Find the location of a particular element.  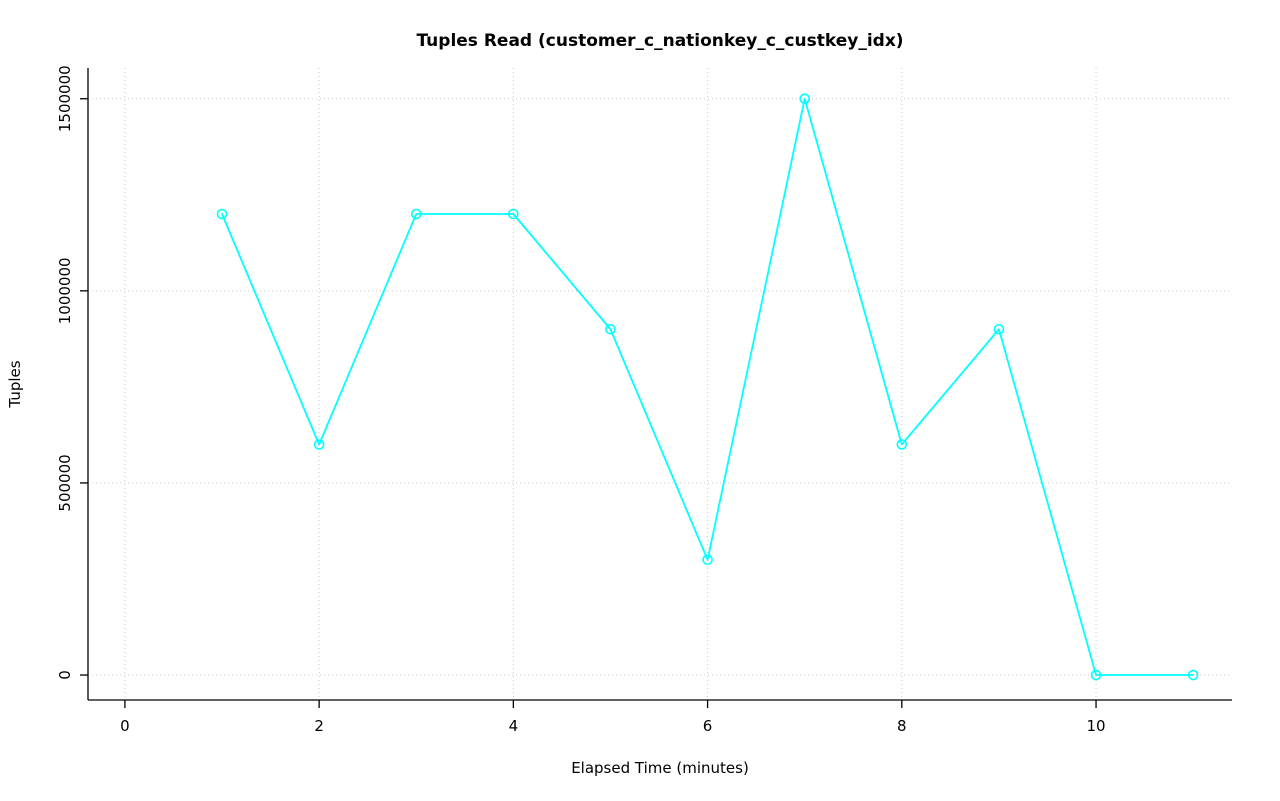

x-axis-label: Elapsed Time (minutes) is located at coordinates (660, 768).